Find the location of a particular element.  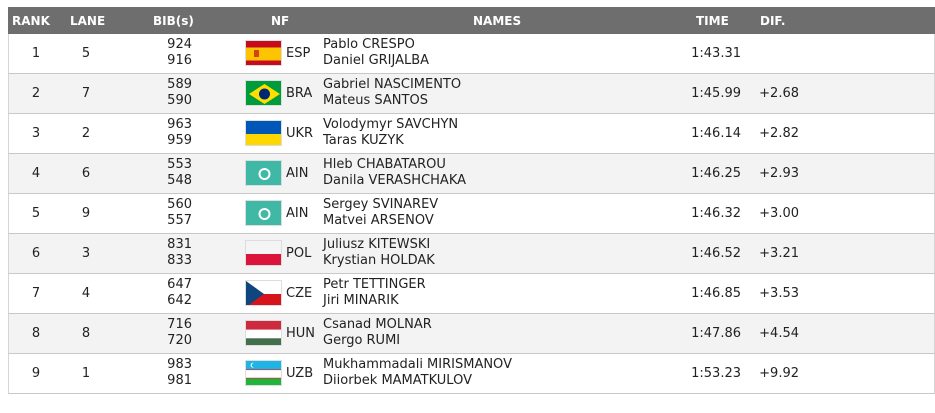

nf-code: HUN is located at coordinates (301, 333).